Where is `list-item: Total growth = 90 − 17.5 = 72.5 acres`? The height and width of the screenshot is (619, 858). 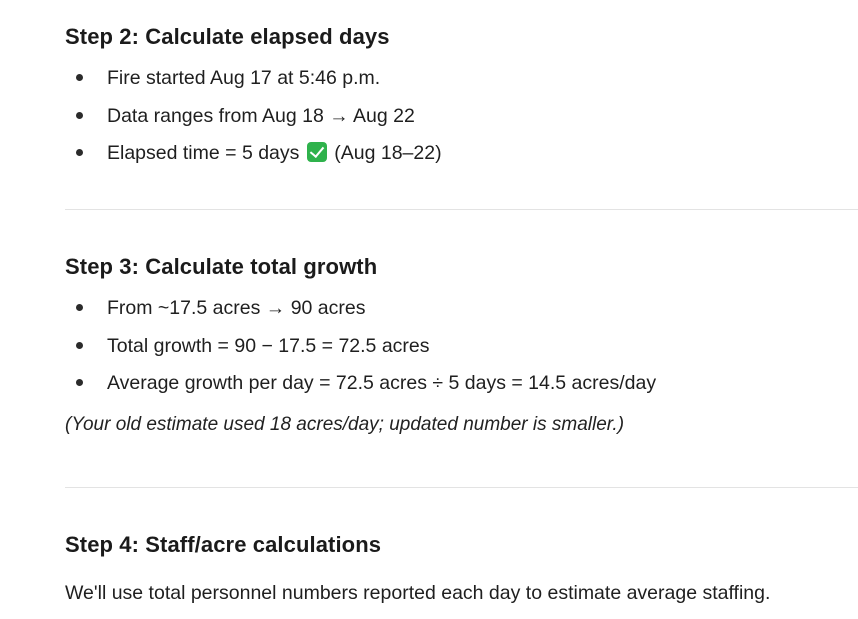 list-item: Total growth = 90 − 17.5 = 72.5 acres is located at coordinates (461, 352).